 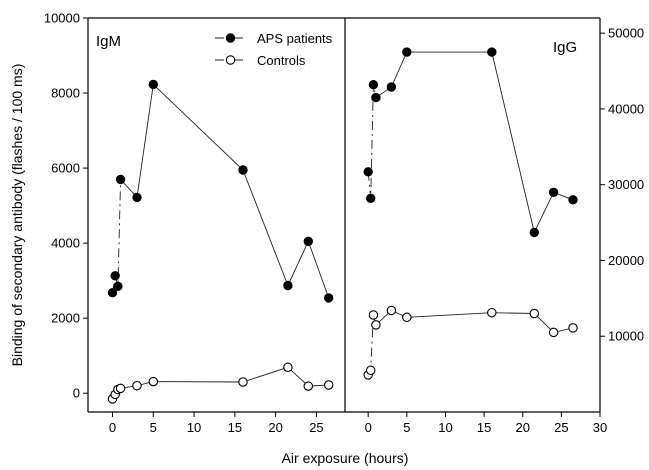 I want to click on series-line-early-igg-aps-patients, so click(x=372, y=141).